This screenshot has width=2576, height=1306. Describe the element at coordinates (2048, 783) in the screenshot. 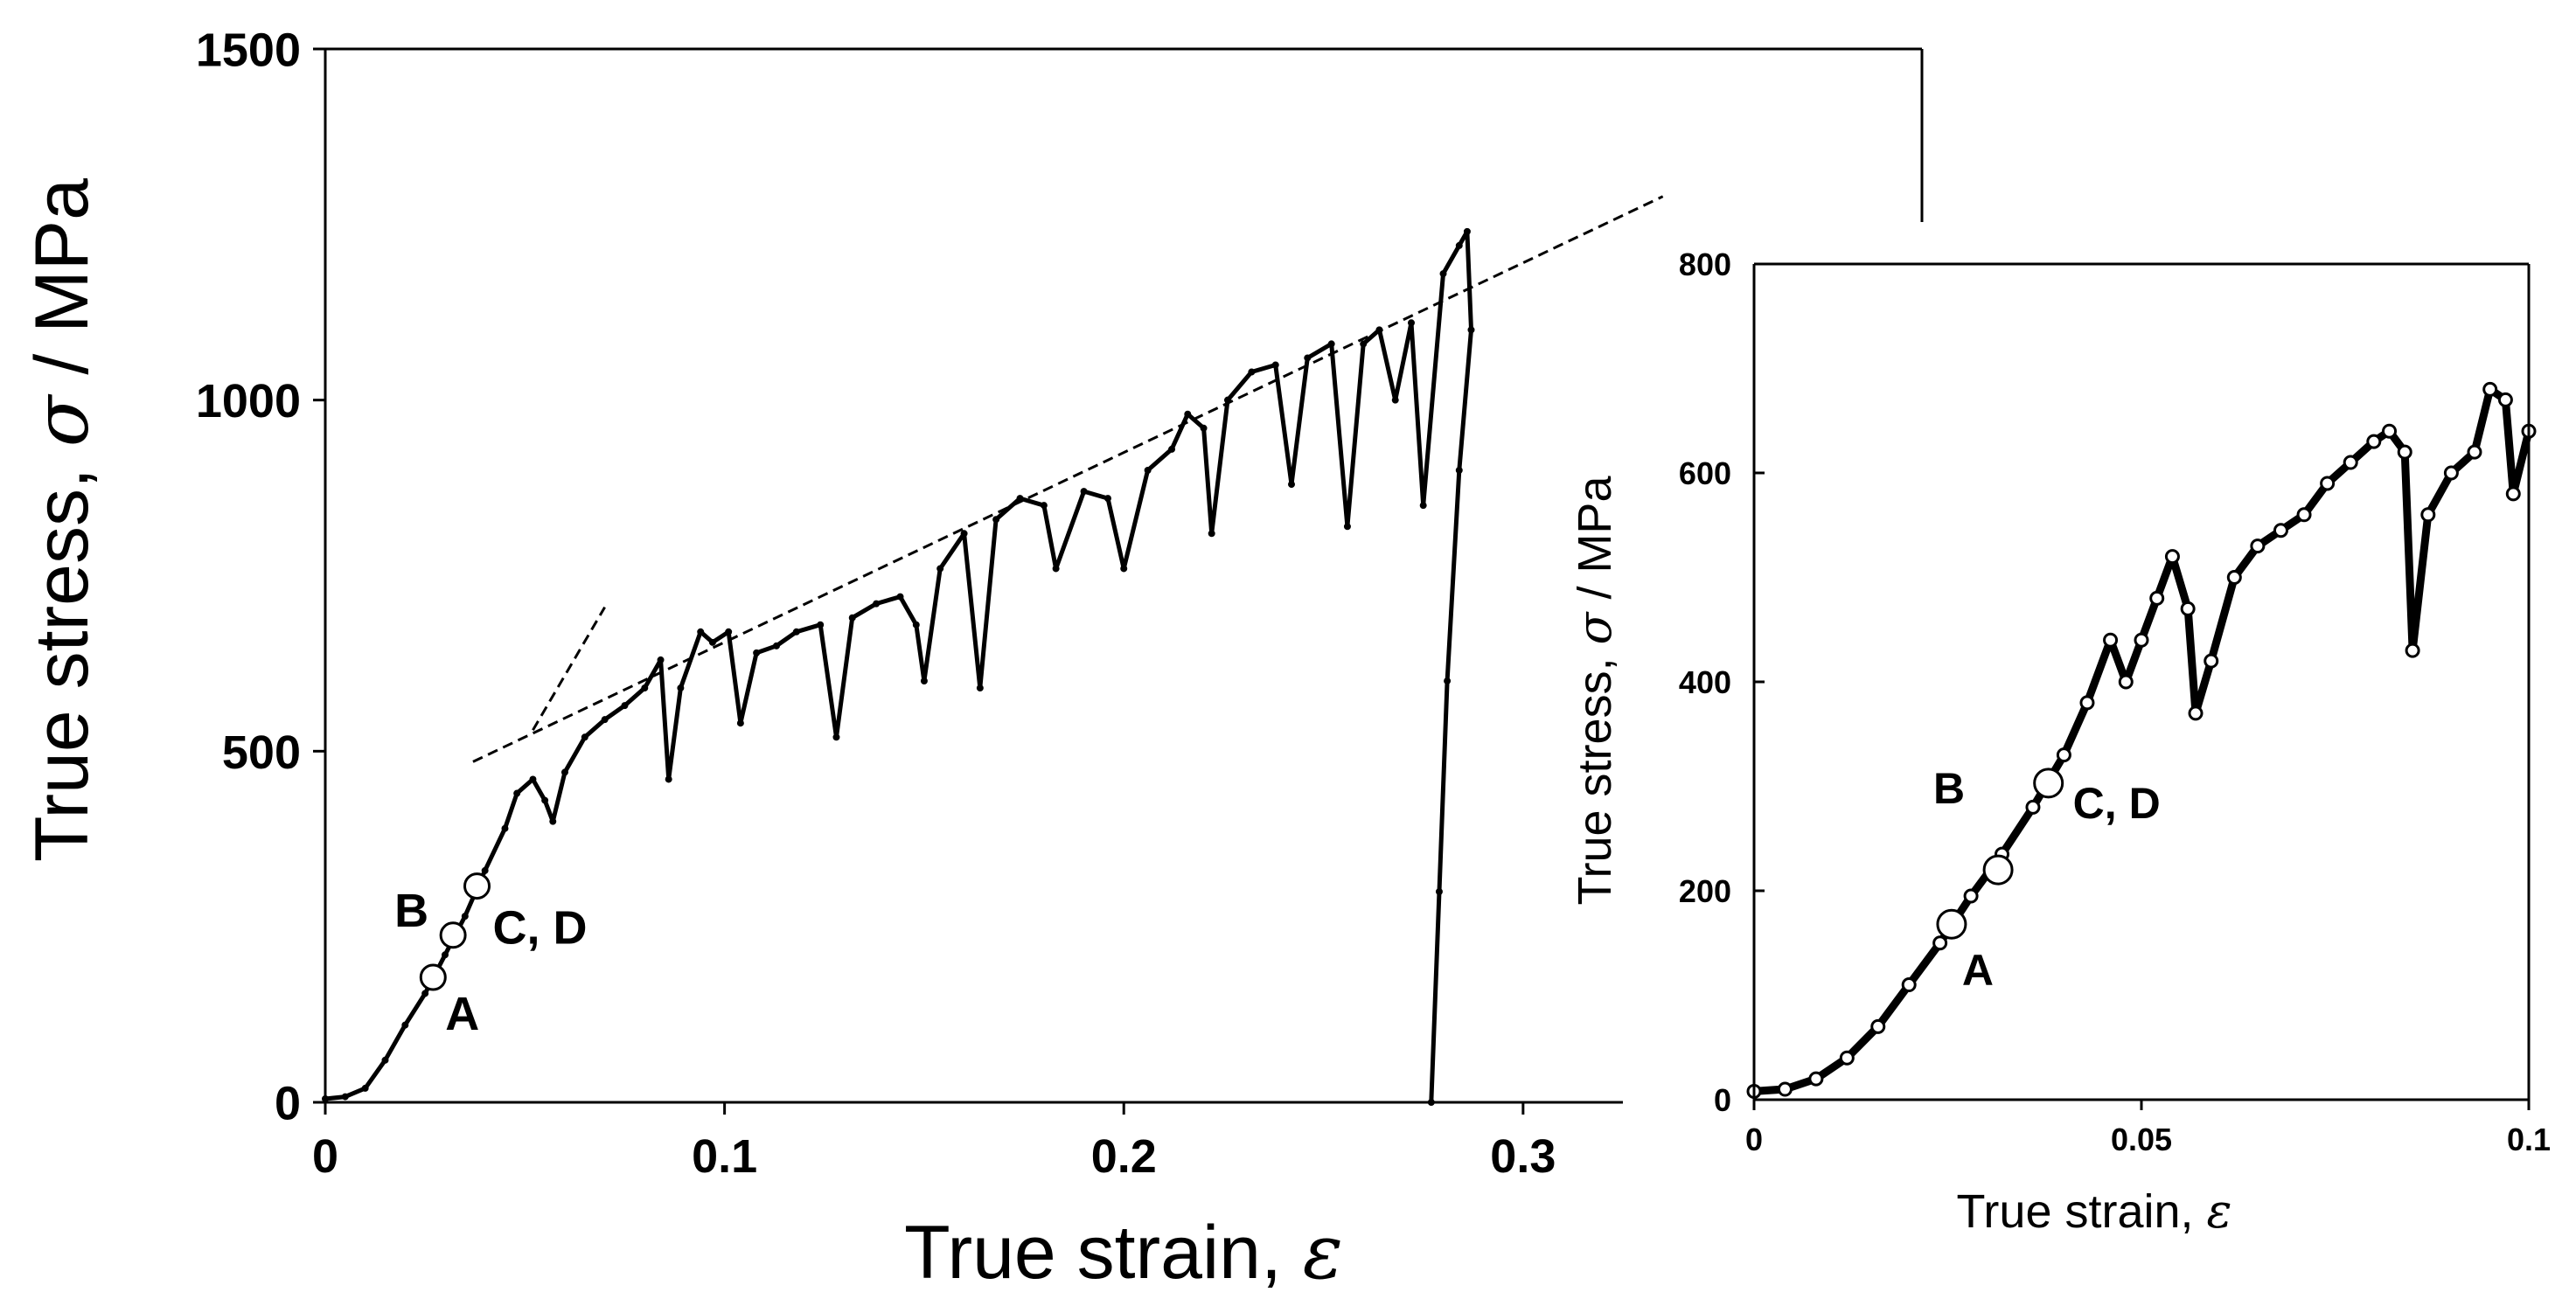

I see `marker-cd` at that location.